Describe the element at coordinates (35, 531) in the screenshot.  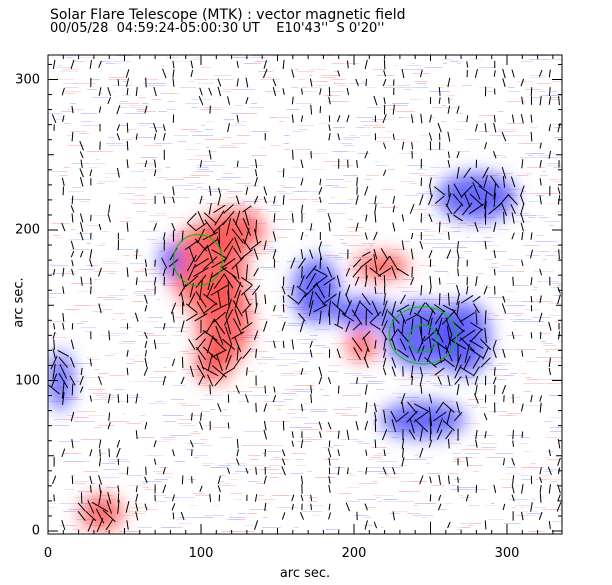
I see `y-tick-label: 0` at that location.